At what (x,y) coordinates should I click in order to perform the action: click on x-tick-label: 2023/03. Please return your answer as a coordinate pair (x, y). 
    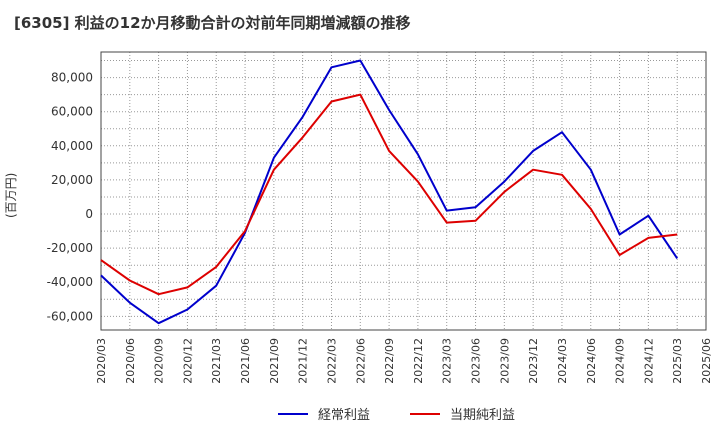
    Looking at the image, I should click on (447, 361).